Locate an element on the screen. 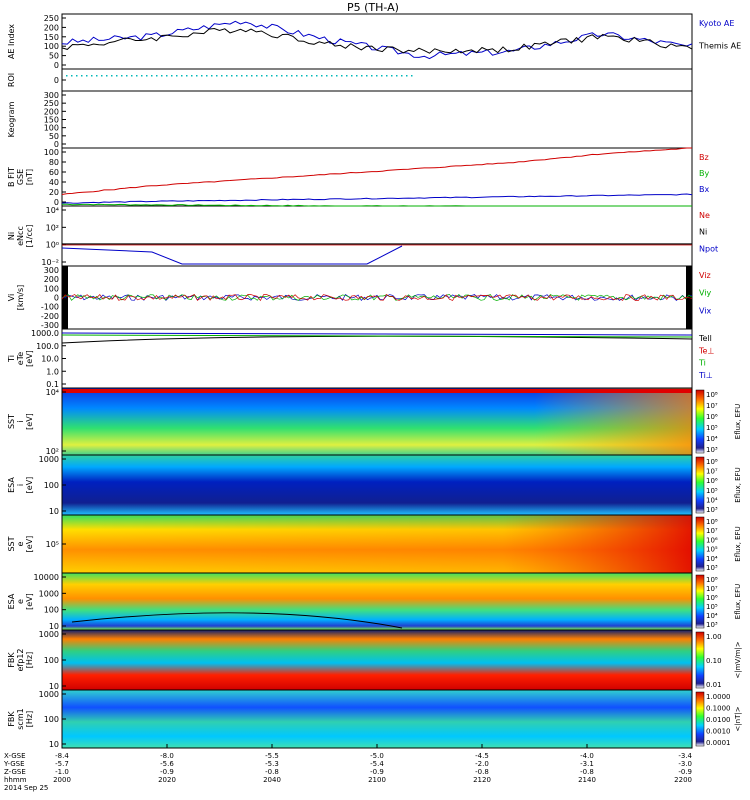  colorbar-tick-label: 0.01 is located at coordinates (714, 685).